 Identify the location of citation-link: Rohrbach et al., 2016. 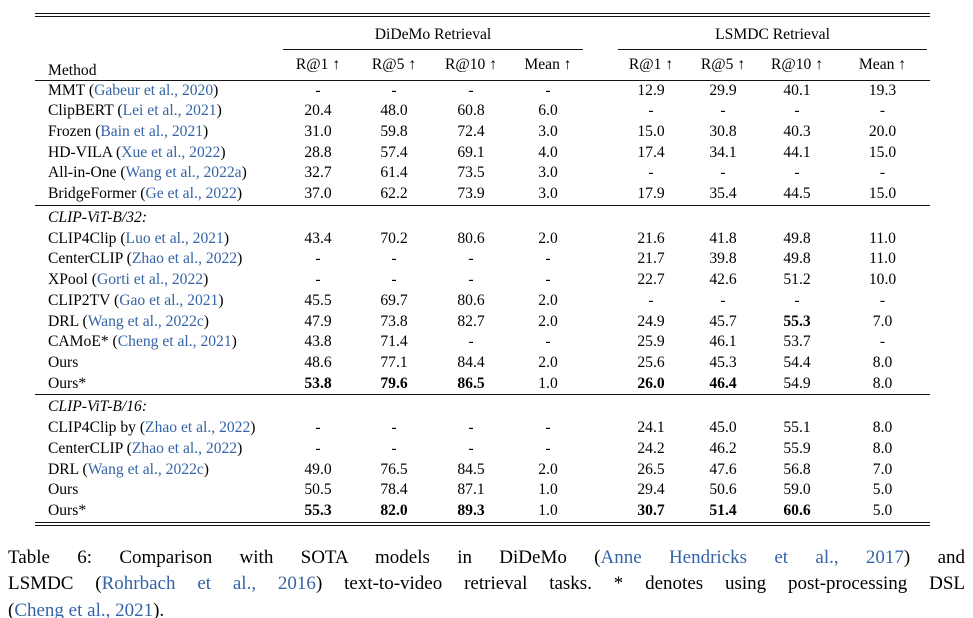
(208, 584).